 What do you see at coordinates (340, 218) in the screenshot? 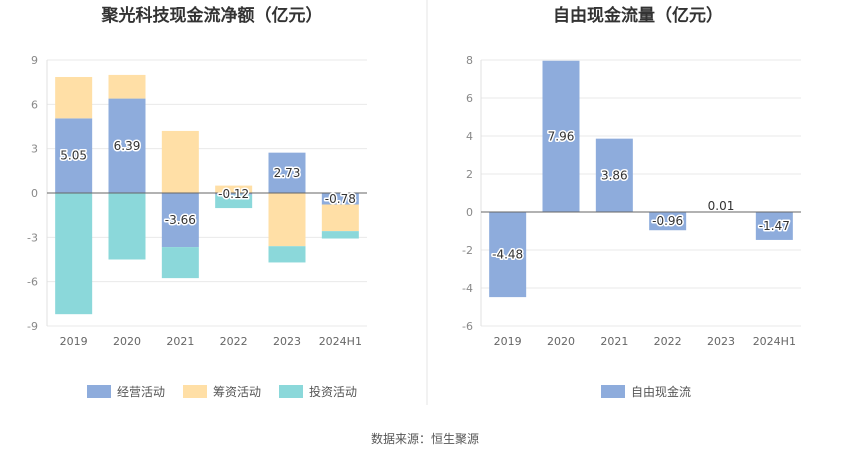
I see `bar-2-2024H1` at bounding box center [340, 218].